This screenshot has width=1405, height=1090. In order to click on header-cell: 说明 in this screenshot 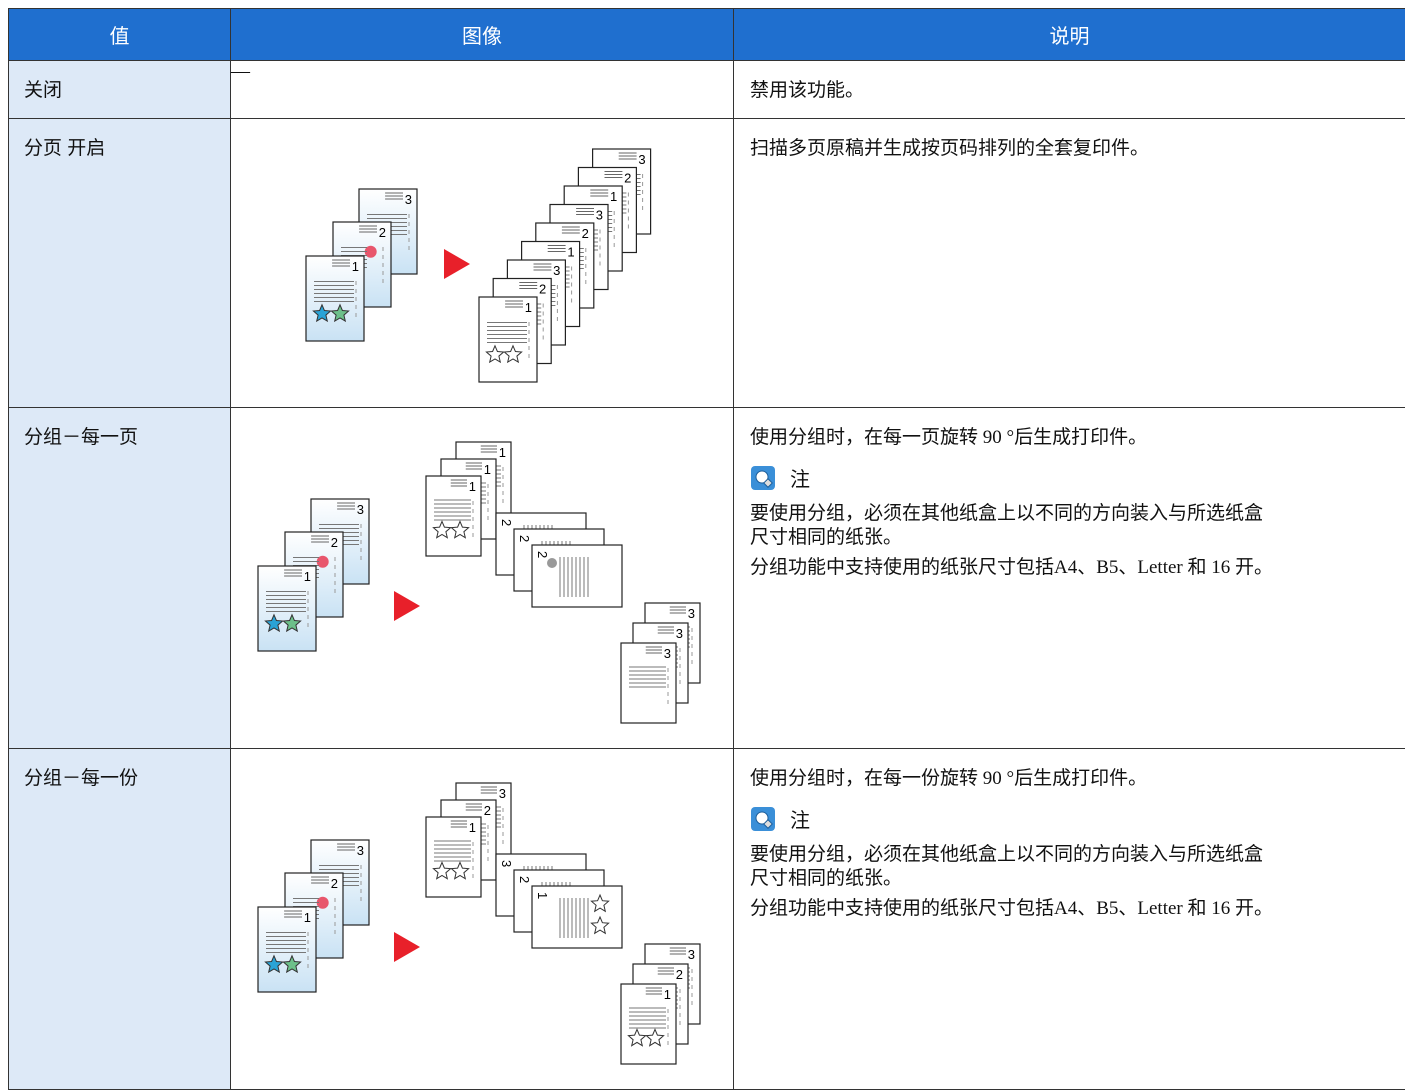, I will do `click(1069, 35)`.